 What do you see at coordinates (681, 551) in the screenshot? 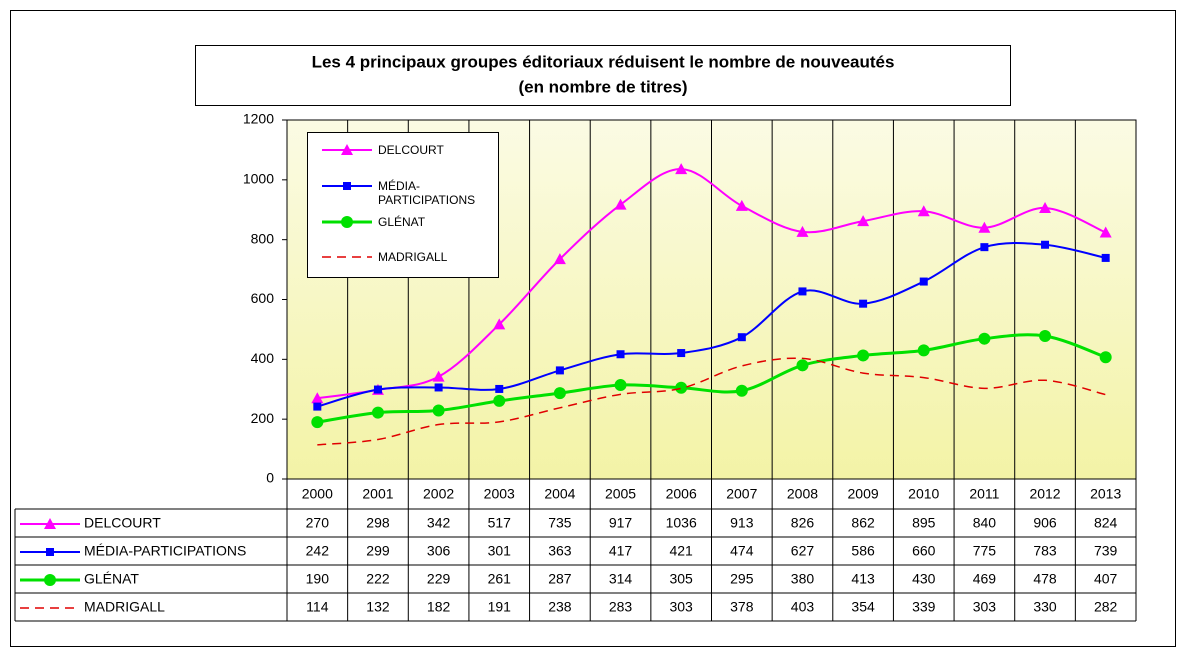
I see `table-cell: 421` at bounding box center [681, 551].